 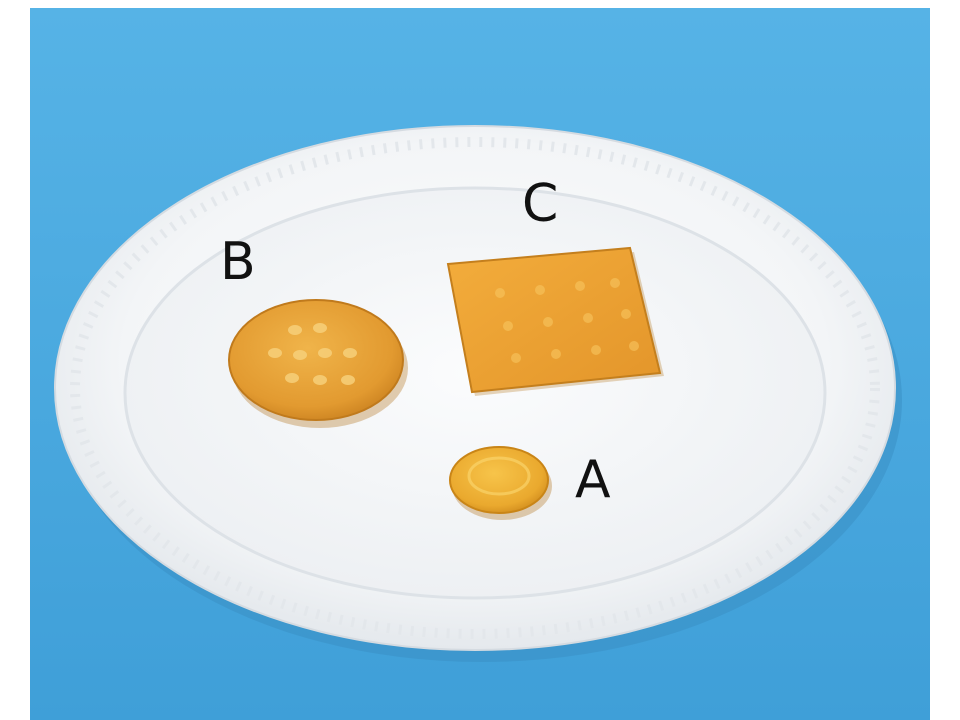 What do you see at coordinates (318, 363) in the screenshot?
I see `cracker-b` at bounding box center [318, 363].